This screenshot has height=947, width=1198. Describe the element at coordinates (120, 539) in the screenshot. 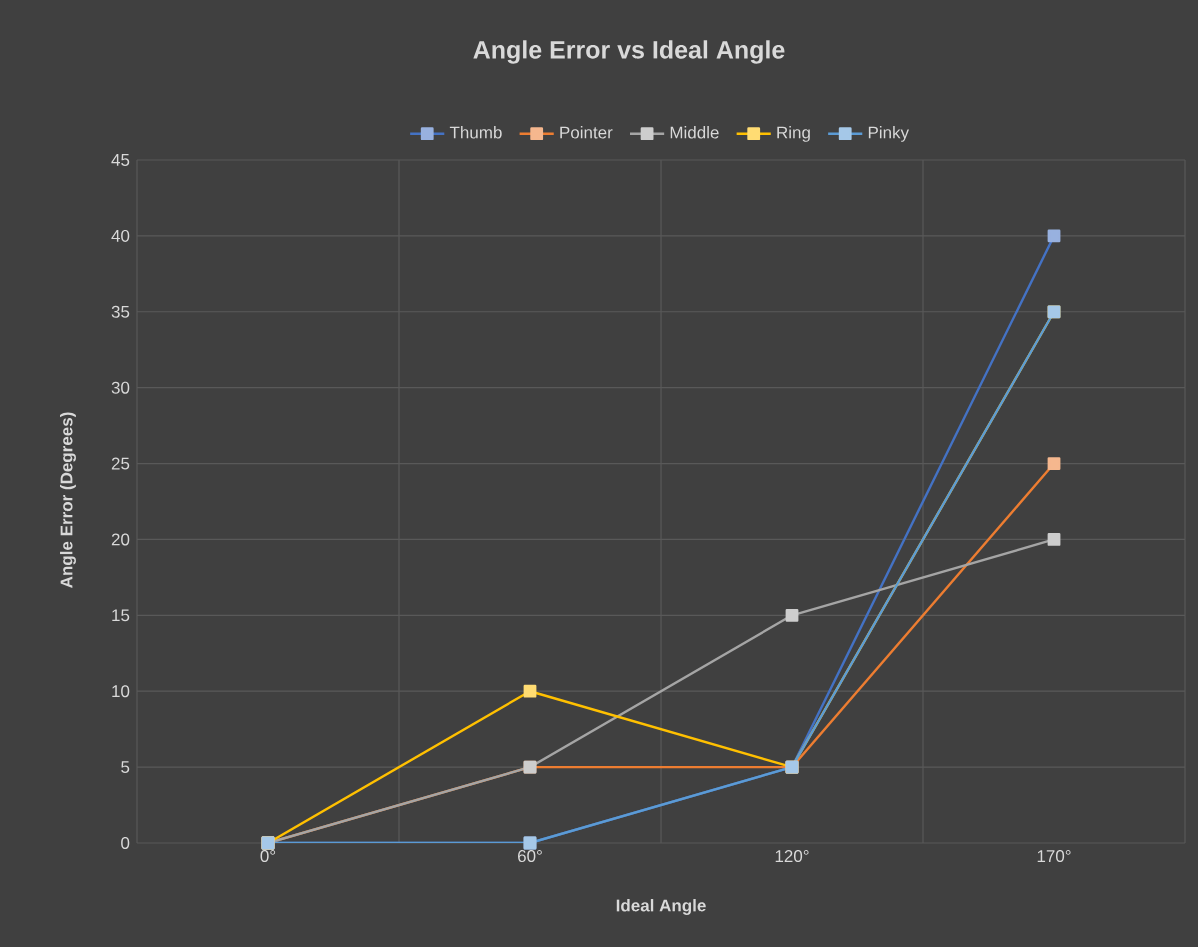

I see `y-tick-label: 20` at that location.